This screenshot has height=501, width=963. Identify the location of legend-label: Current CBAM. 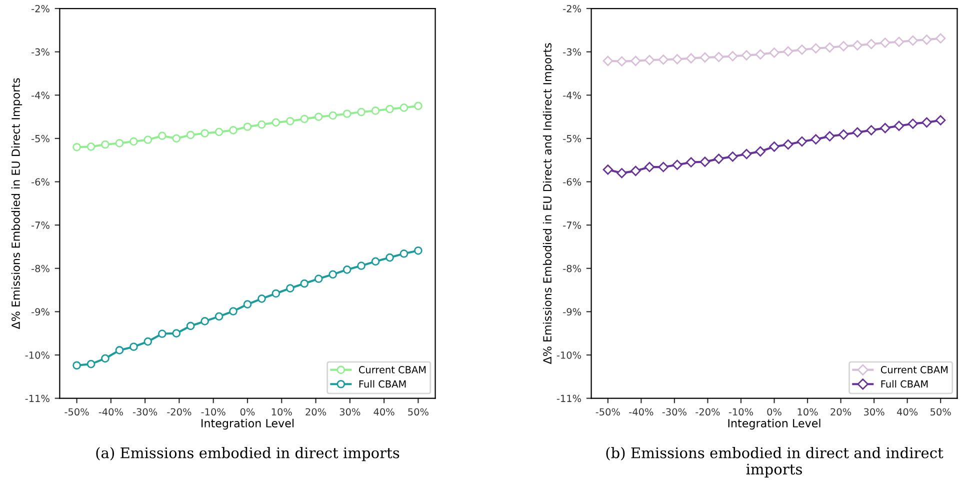
(392, 370).